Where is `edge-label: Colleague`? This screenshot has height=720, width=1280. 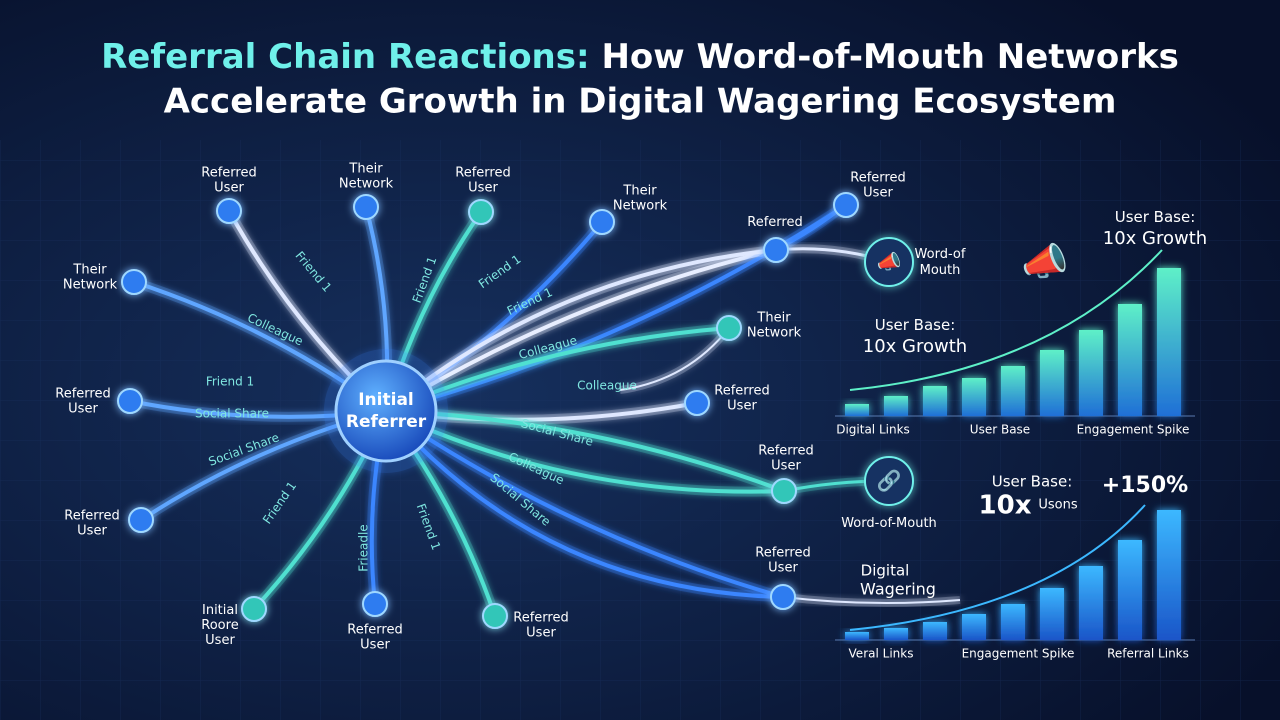
edge-label: Colleague is located at coordinates (607, 386).